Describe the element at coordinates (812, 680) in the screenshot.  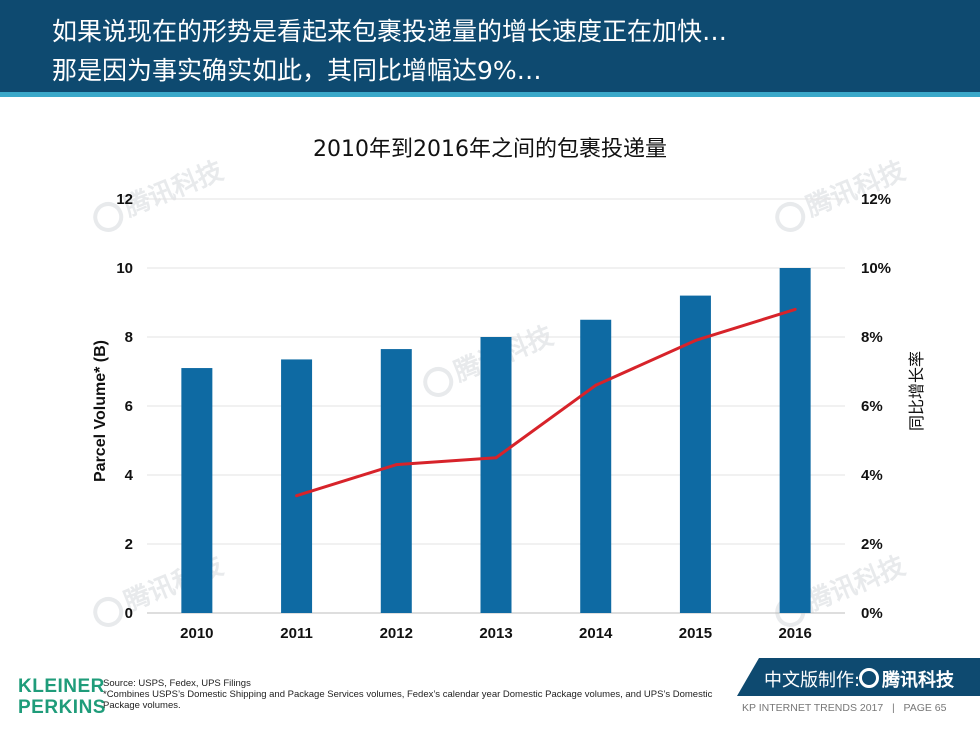
I see `credit-tag-label: 中文版制作:` at that location.